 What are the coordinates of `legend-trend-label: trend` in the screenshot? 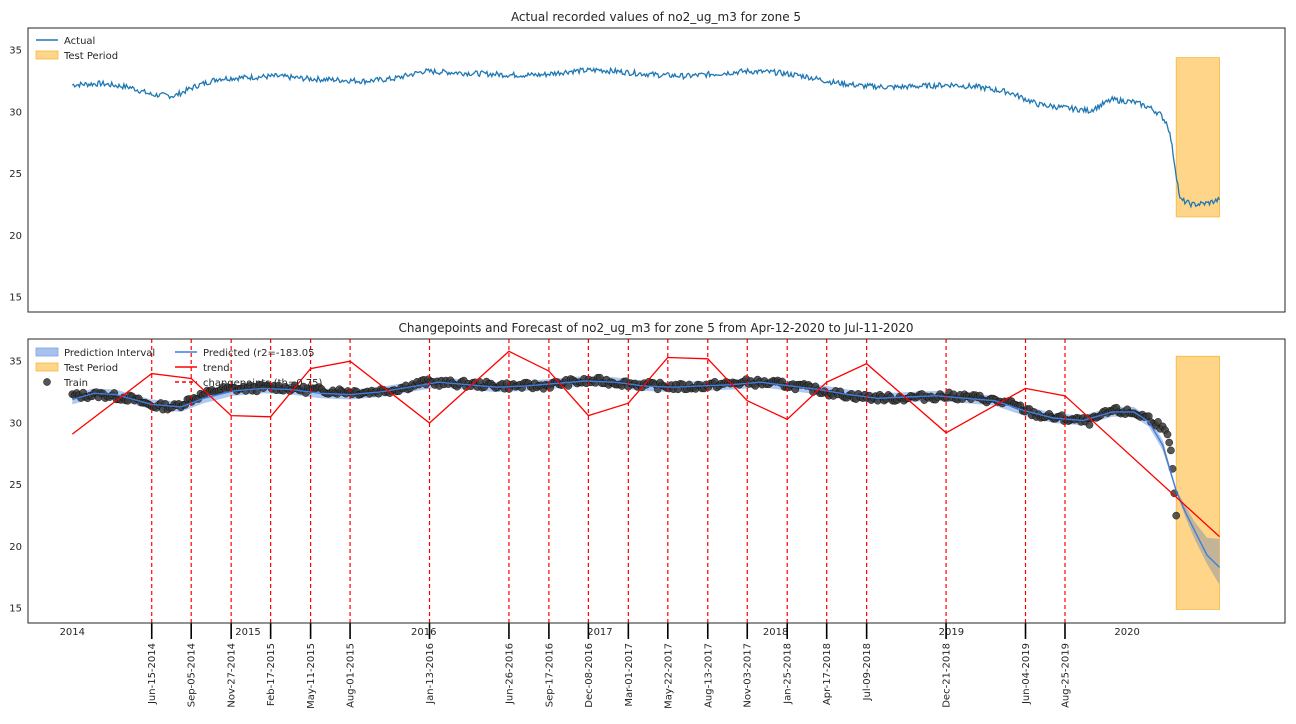 It's located at (216, 368).